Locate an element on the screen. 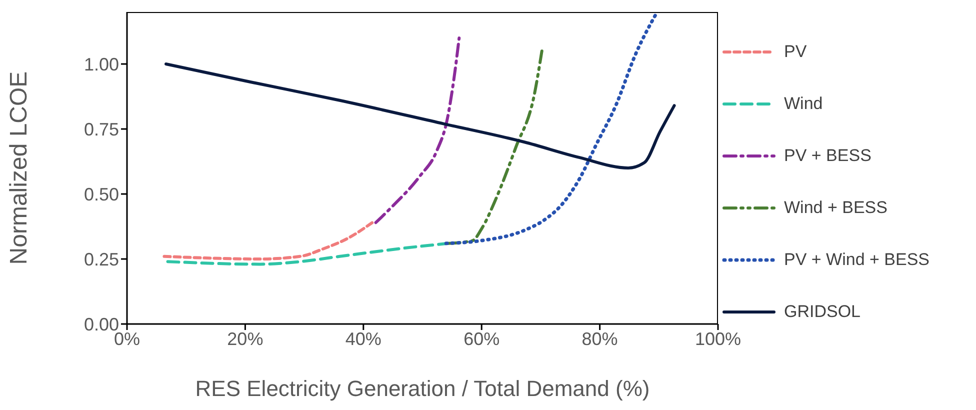 The image size is (976, 410). x-tick-label: 60% is located at coordinates (482, 338).